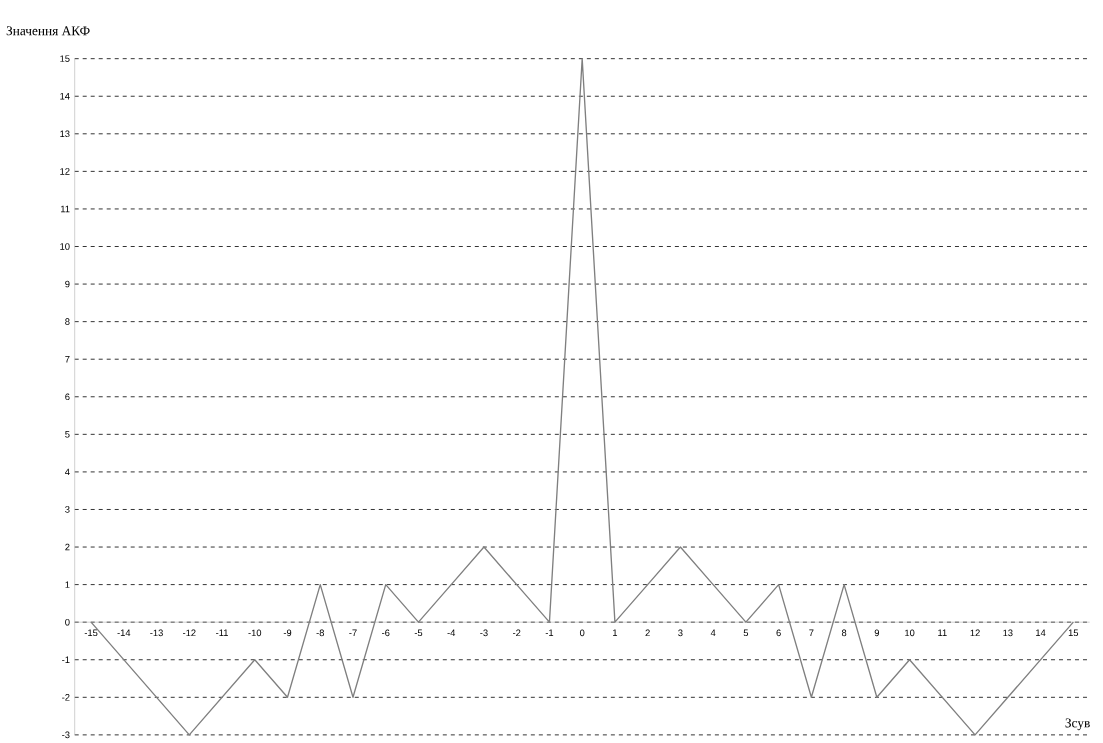  I want to click on y-tick-label: 11, so click(65, 209).